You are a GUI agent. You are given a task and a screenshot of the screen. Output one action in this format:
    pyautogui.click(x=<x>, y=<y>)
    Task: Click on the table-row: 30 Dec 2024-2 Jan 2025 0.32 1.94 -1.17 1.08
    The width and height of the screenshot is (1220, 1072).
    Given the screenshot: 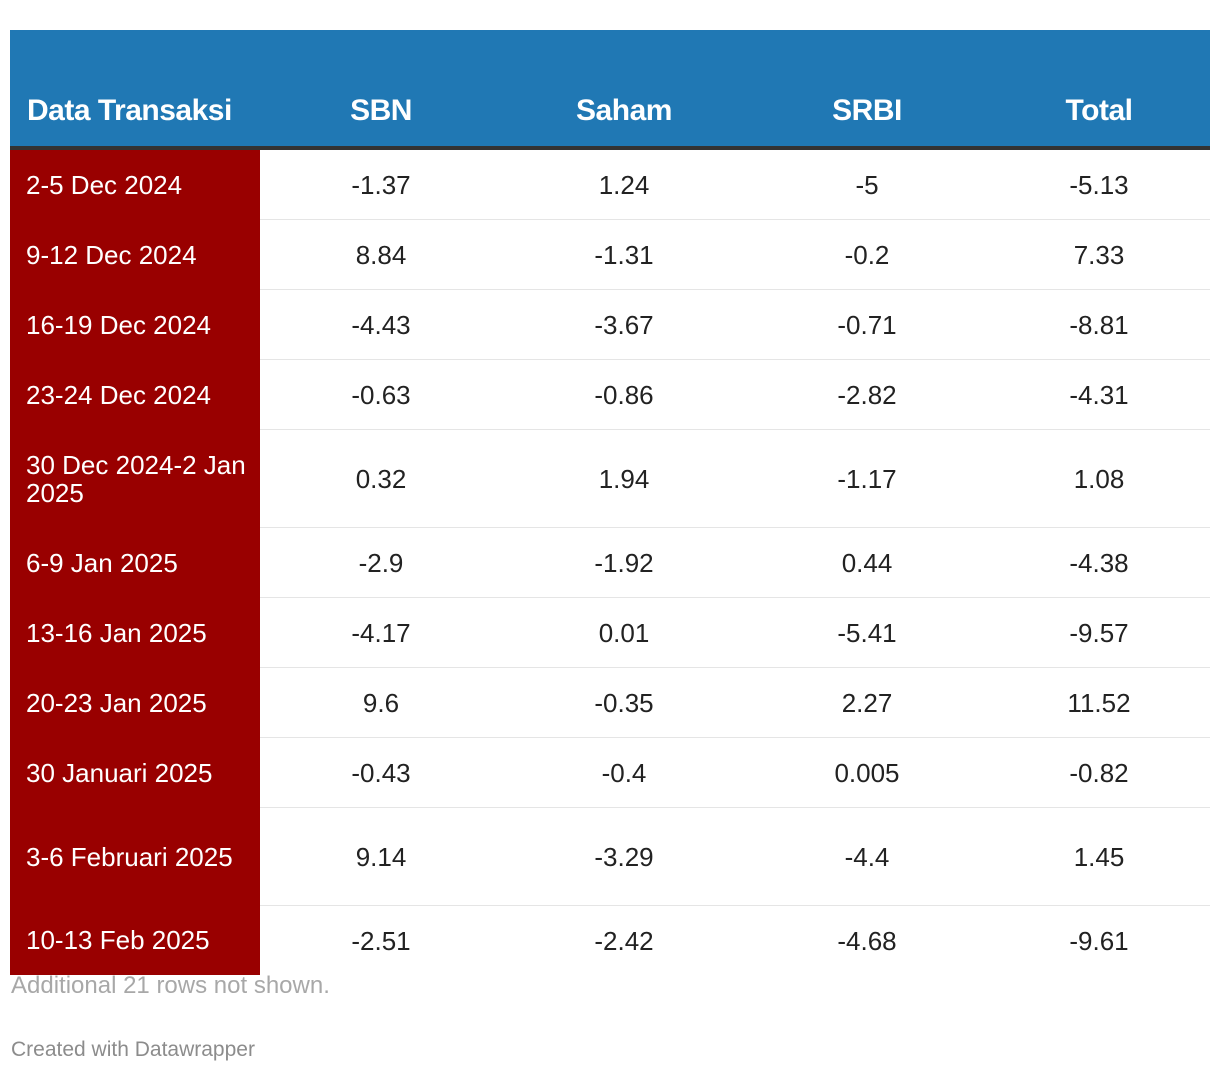 What is the action you would take?
    pyautogui.click(x=610, y=478)
    